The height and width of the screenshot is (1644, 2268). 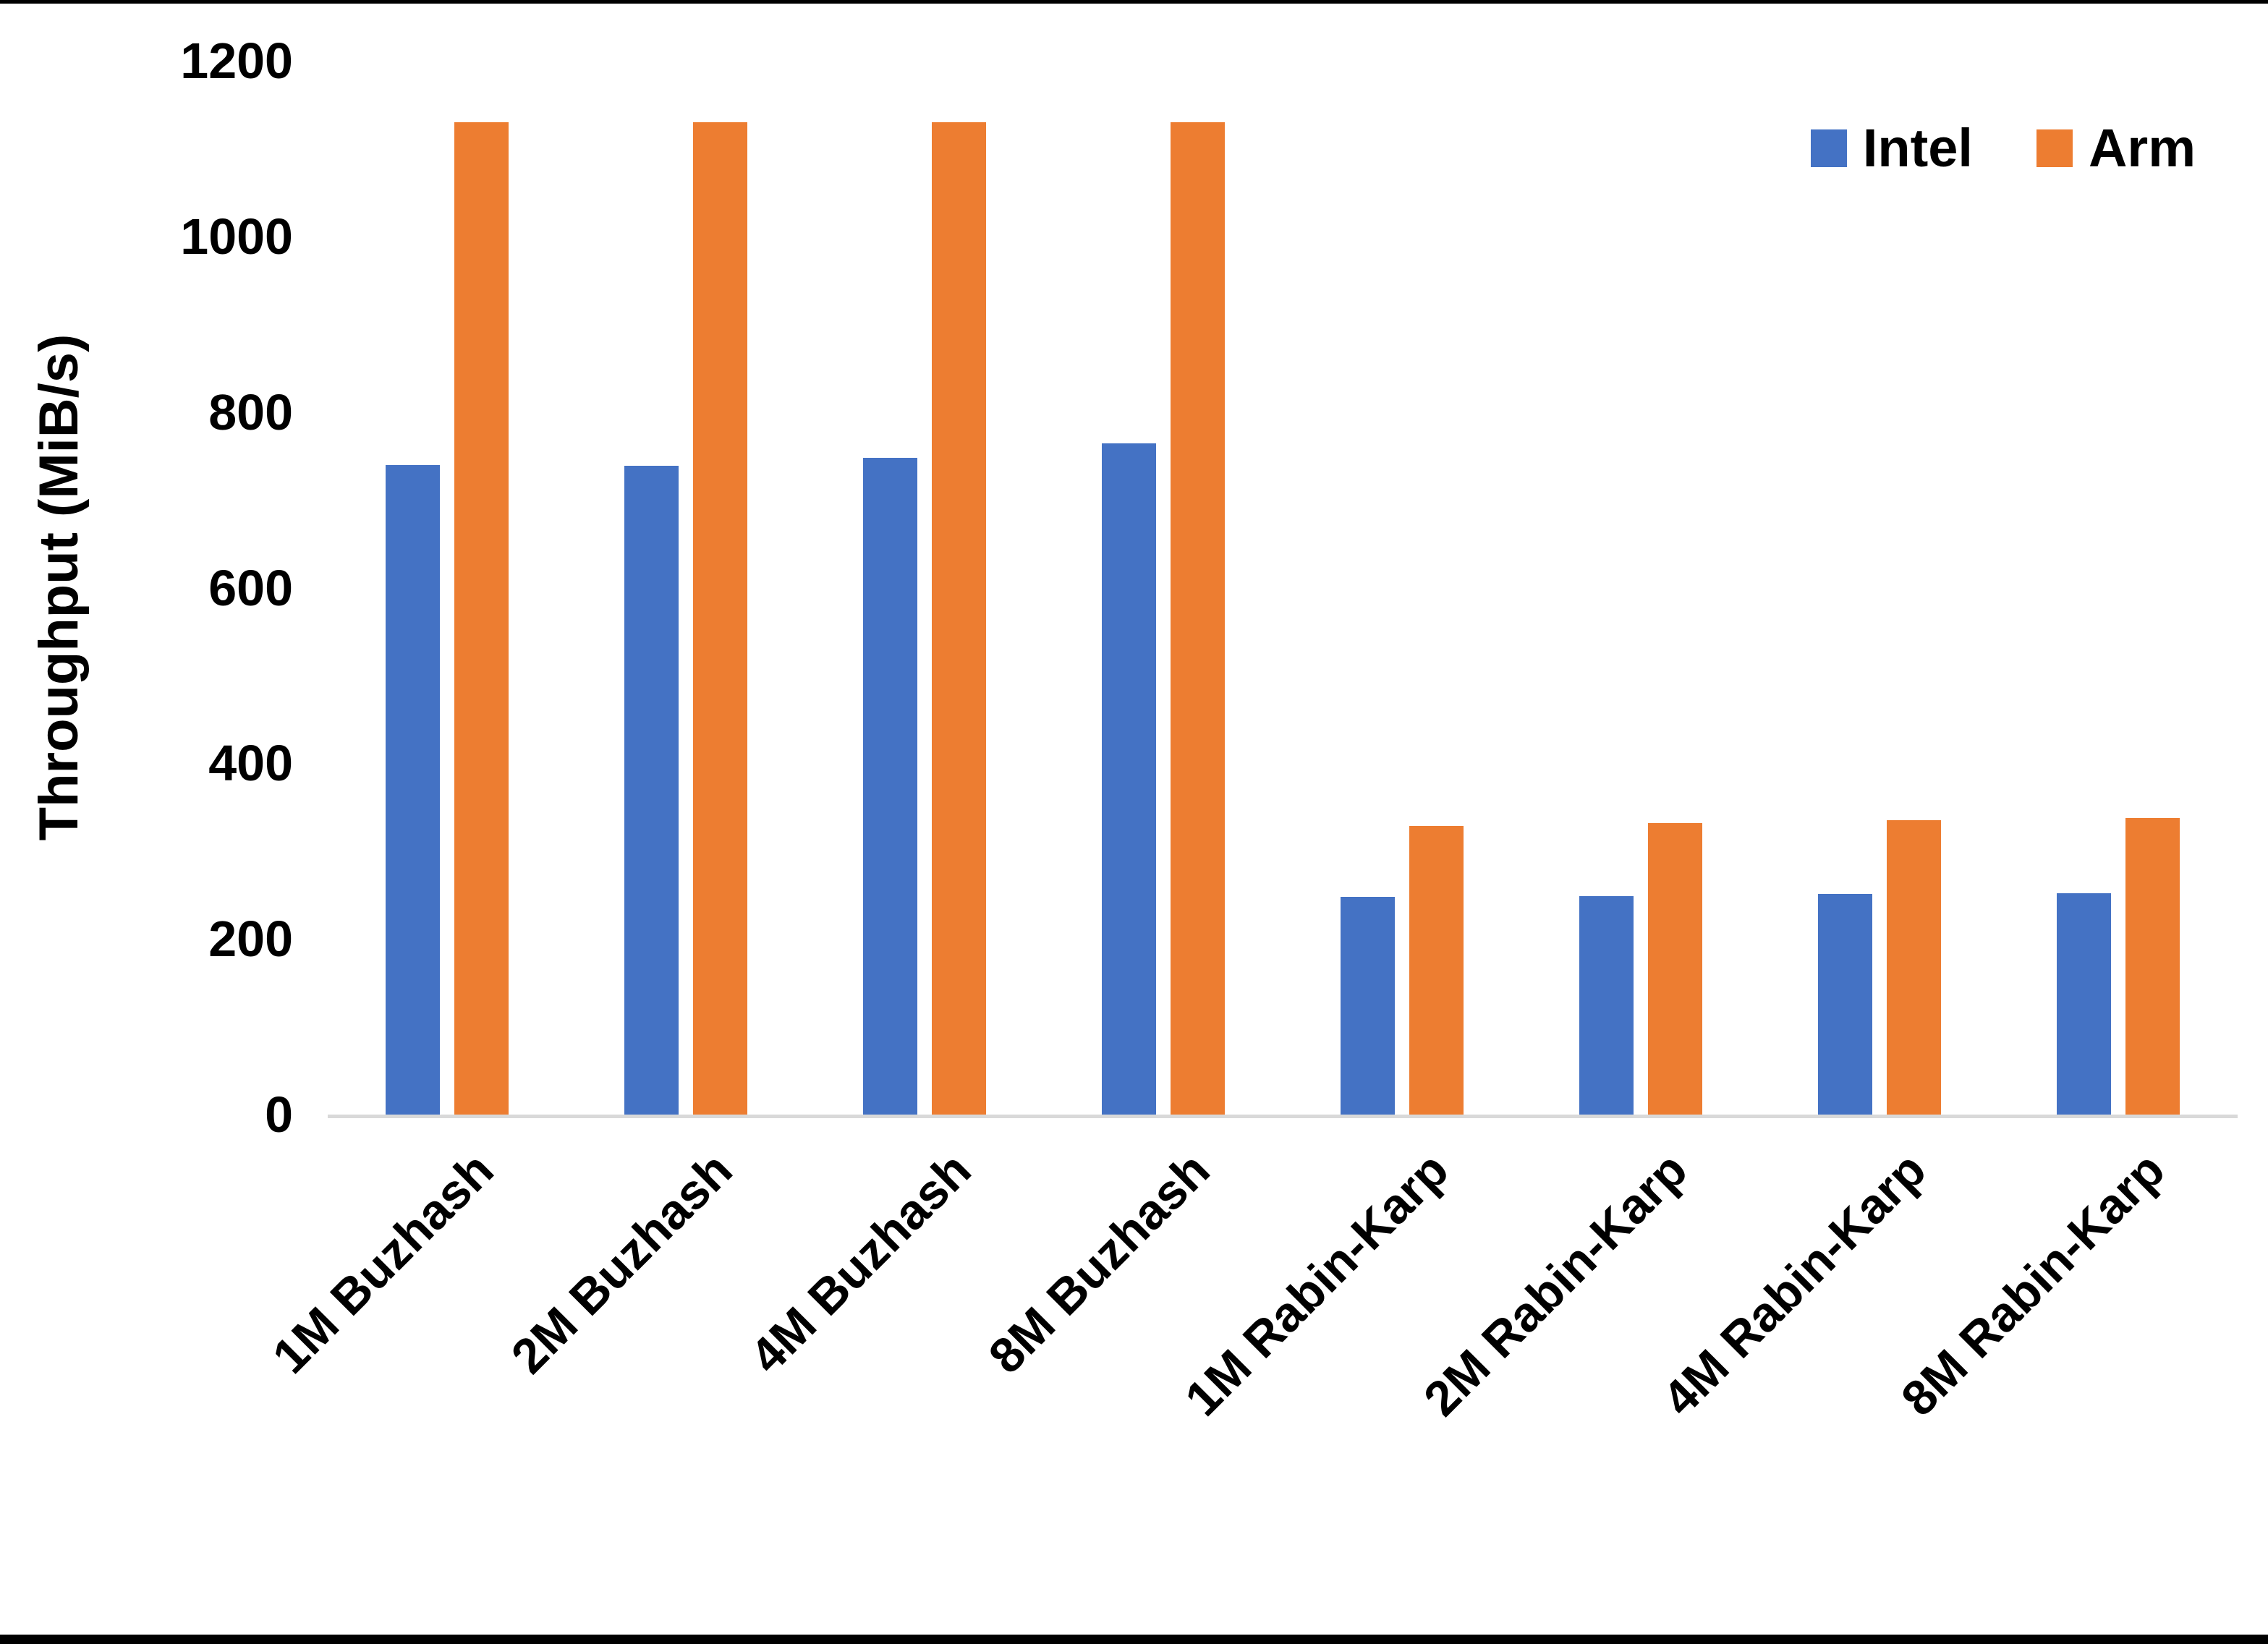 I want to click on x-tick-label-1m-rabin-karp: 1M Rabin-Karp, so click(x=1316, y=1284).